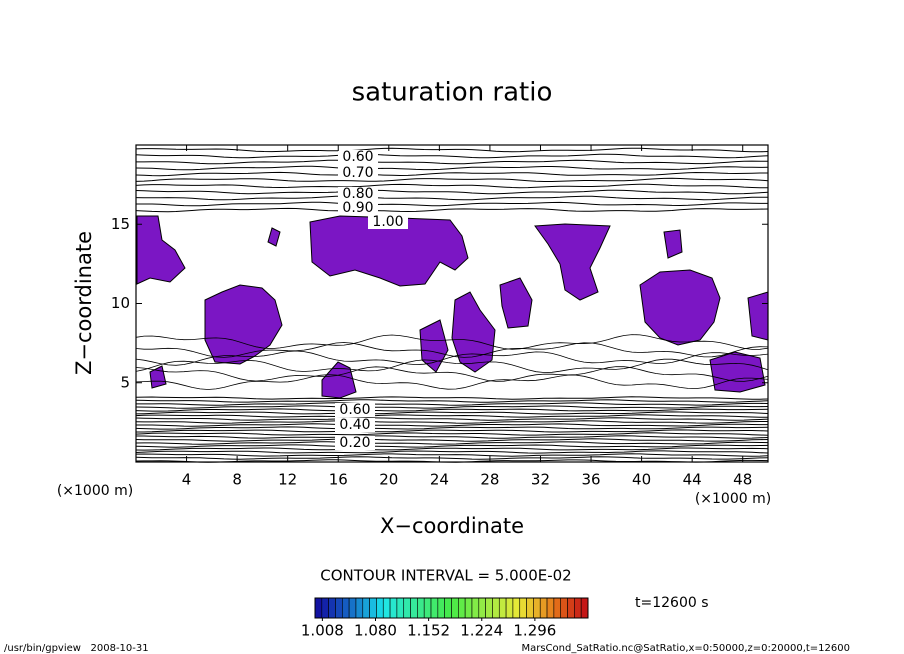  What do you see at coordinates (692, 480) in the screenshot?
I see `x-tick-label: 44` at bounding box center [692, 480].